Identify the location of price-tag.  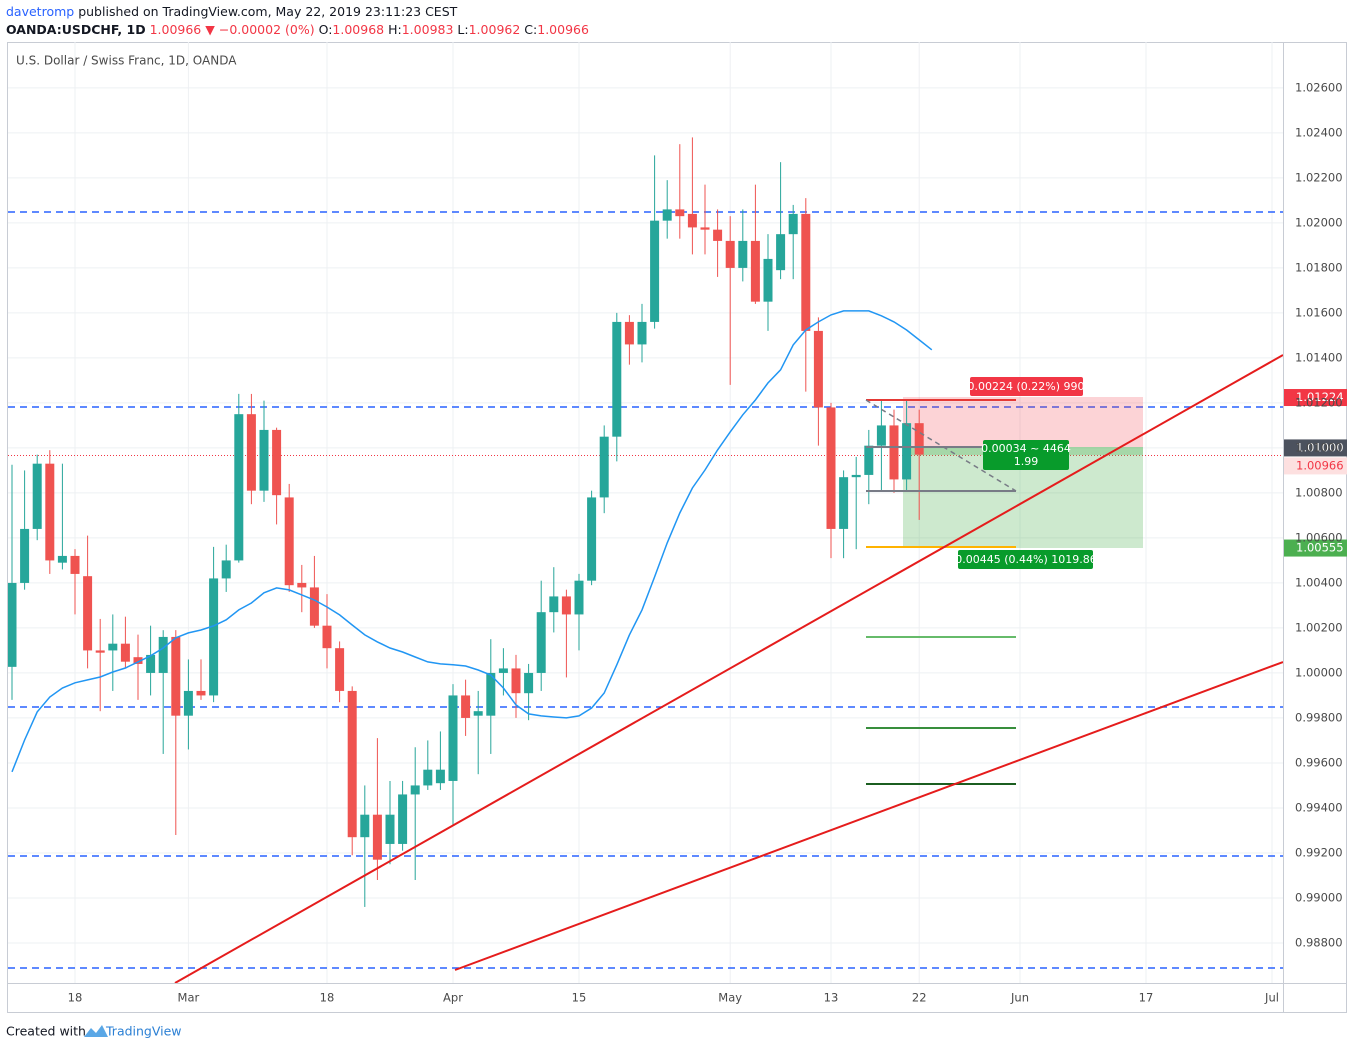
(1315, 398).